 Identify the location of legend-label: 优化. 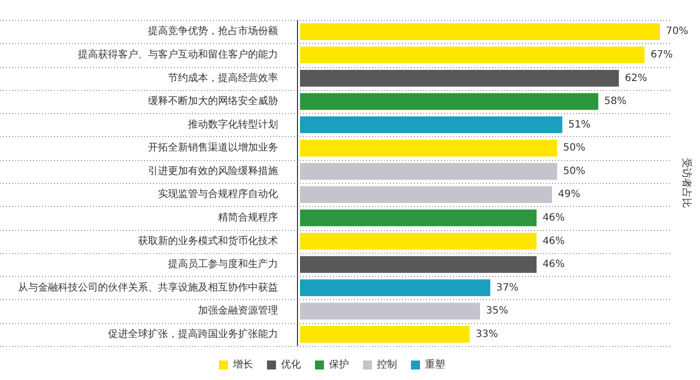
(291, 364).